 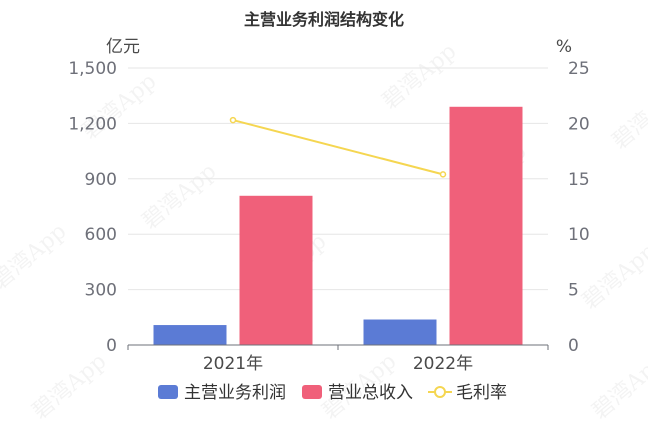 I want to click on right-tick-label: 10, so click(x=579, y=235).